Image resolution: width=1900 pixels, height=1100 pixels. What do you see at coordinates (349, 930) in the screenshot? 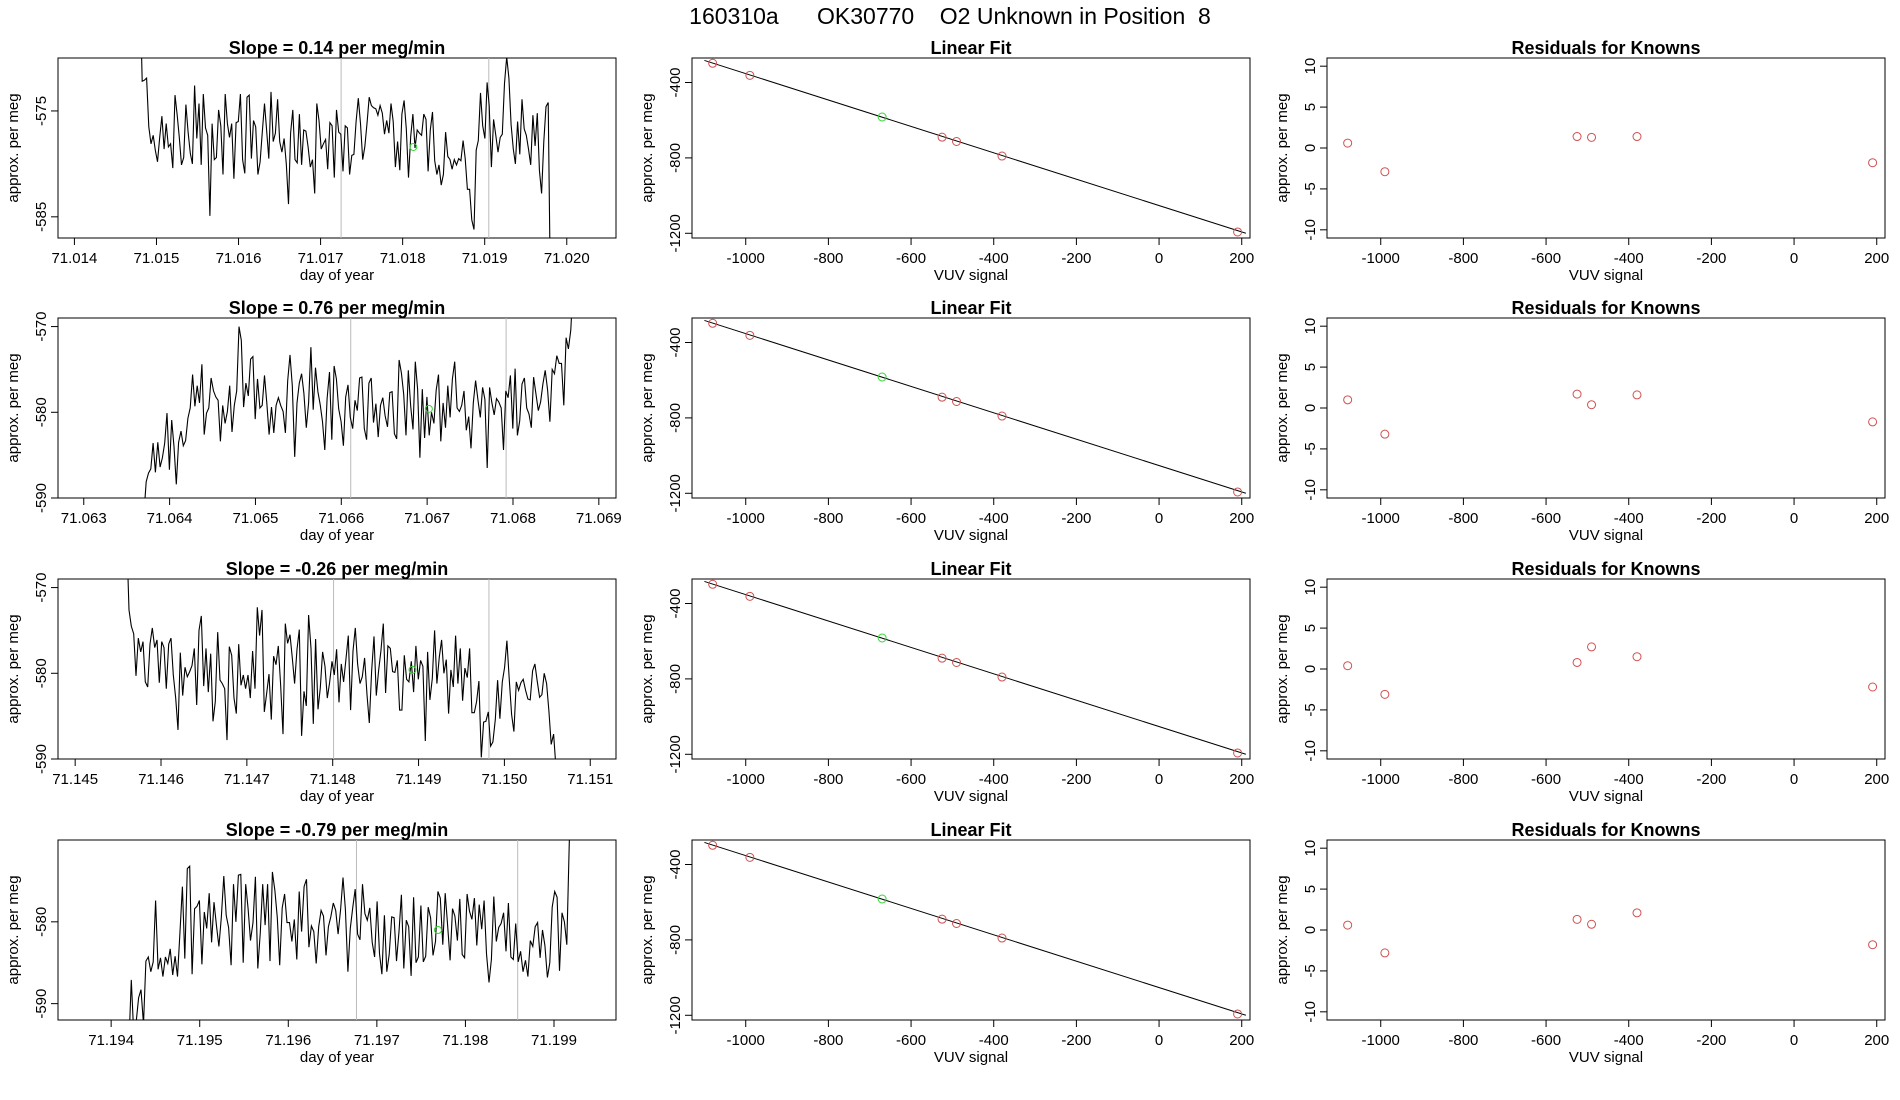
I see `series-line` at bounding box center [349, 930].